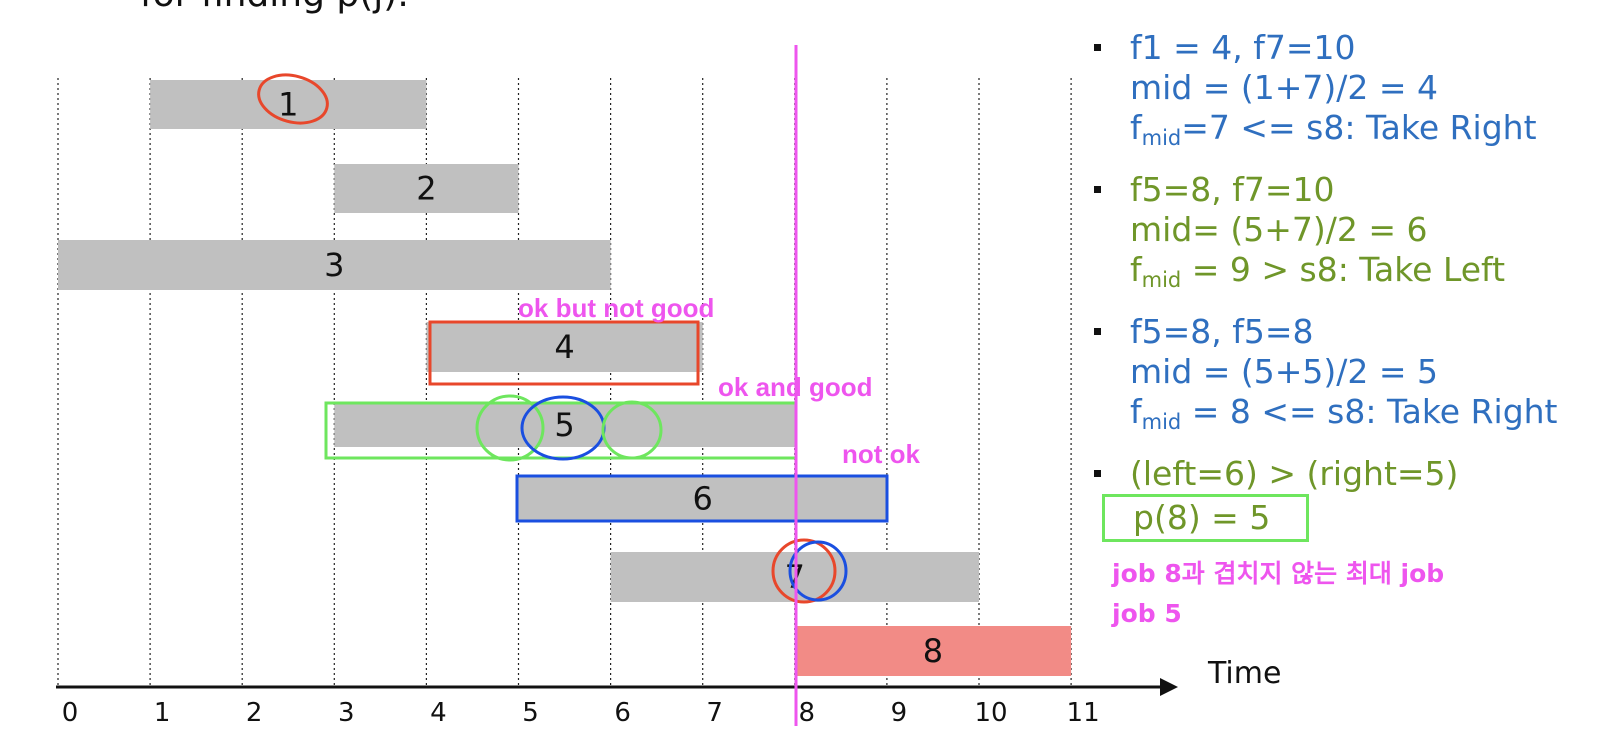  What do you see at coordinates (1206, 518) in the screenshot?
I see `p8-result-box: p(8) = 5` at bounding box center [1206, 518].